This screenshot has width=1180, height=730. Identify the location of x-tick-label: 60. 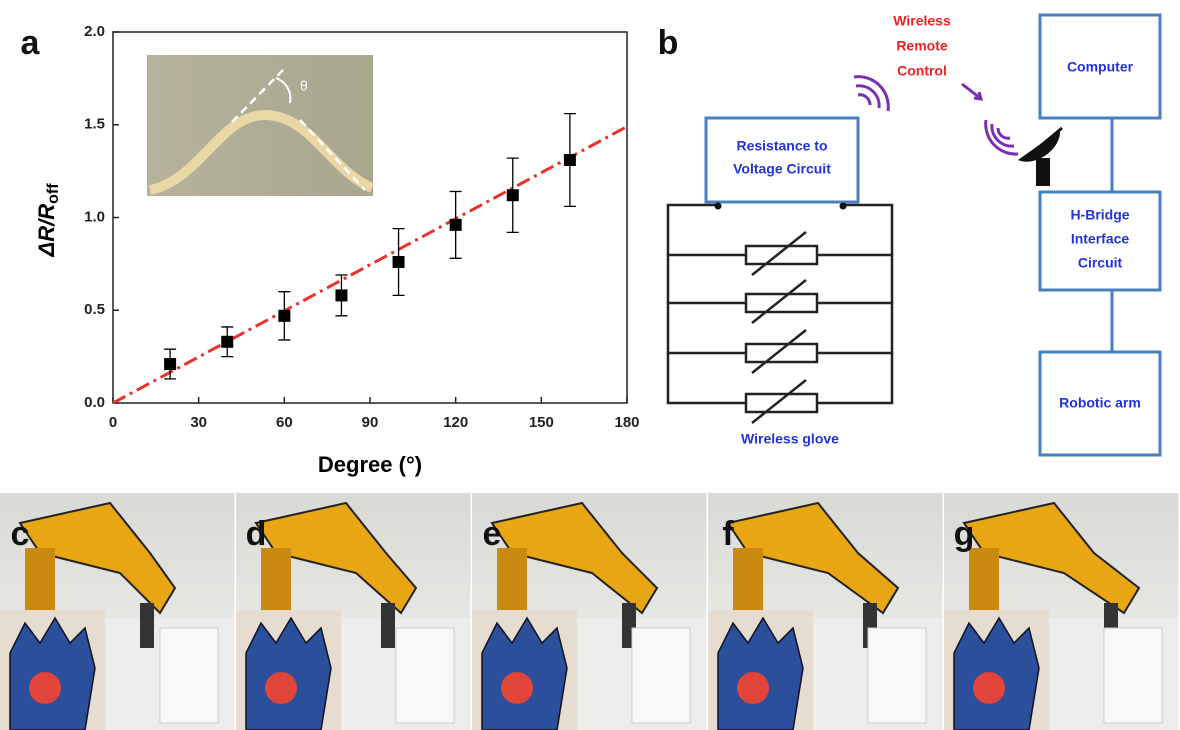
(284, 422).